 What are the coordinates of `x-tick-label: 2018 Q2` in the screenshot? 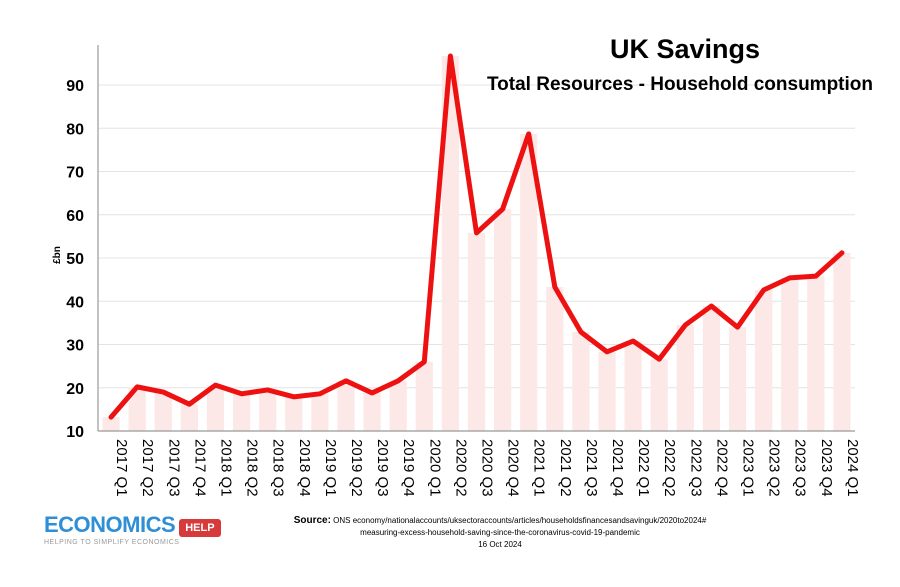 It's located at (252, 468).